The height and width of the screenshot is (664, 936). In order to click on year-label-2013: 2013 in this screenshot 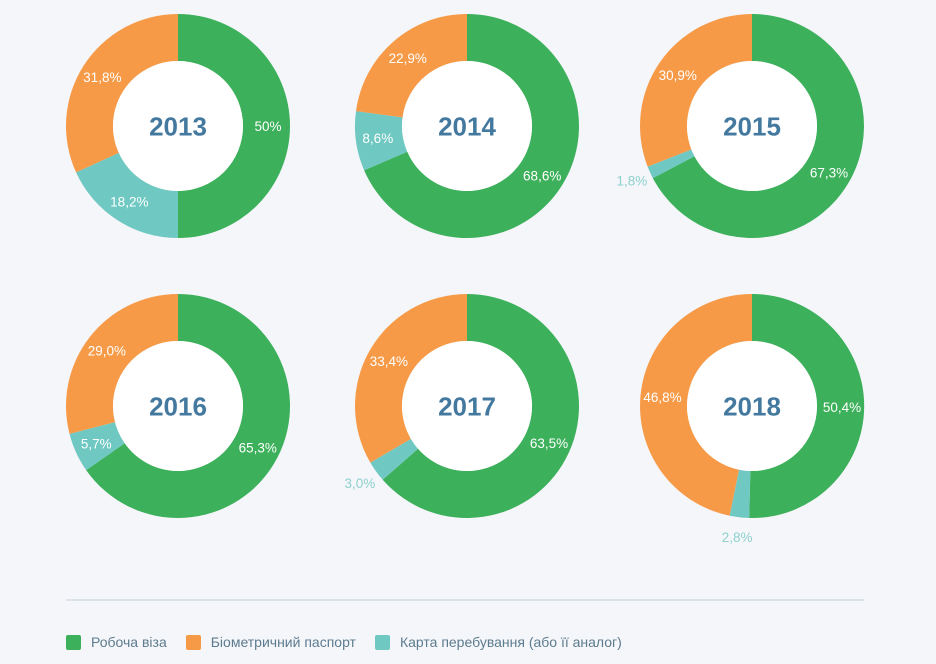, I will do `click(178, 126)`.